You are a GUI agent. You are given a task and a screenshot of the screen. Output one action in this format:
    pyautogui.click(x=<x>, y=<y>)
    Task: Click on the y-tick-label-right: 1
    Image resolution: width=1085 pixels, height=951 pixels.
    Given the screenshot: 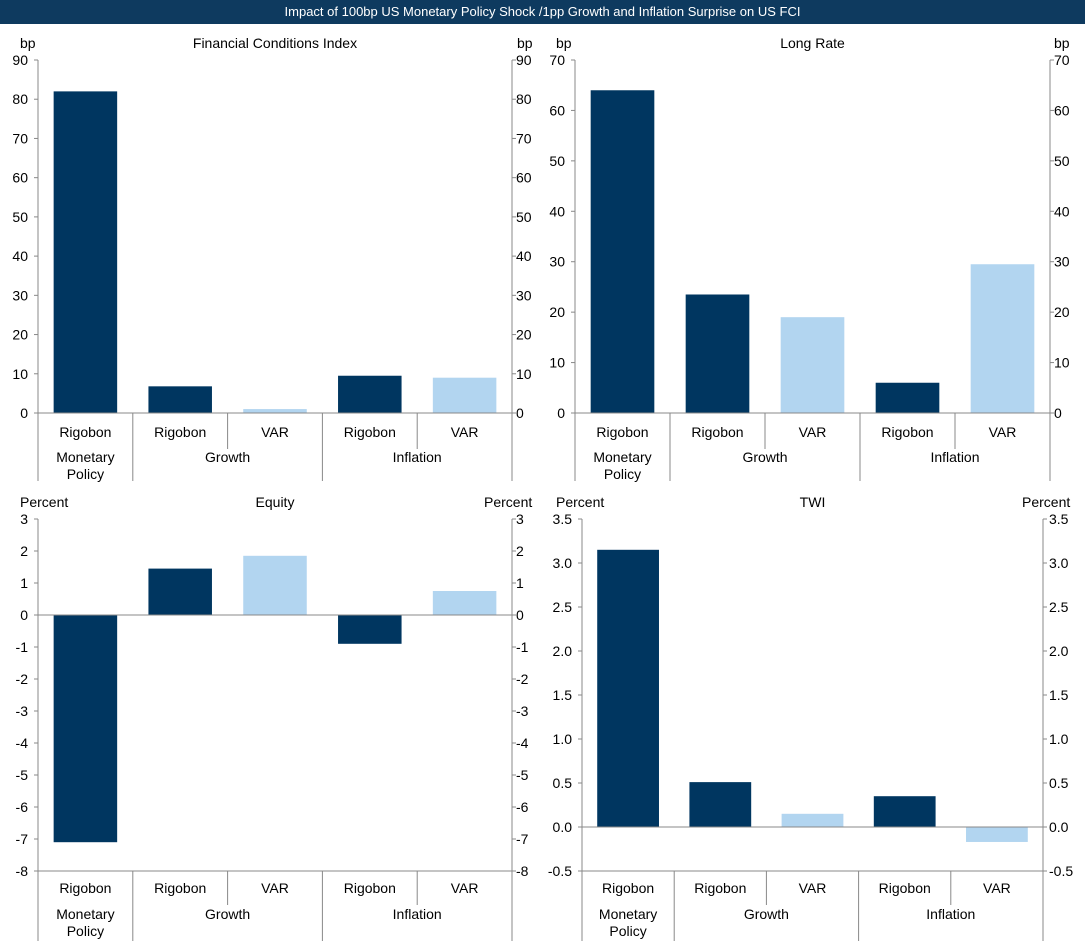 What is the action you would take?
    pyautogui.click(x=520, y=583)
    